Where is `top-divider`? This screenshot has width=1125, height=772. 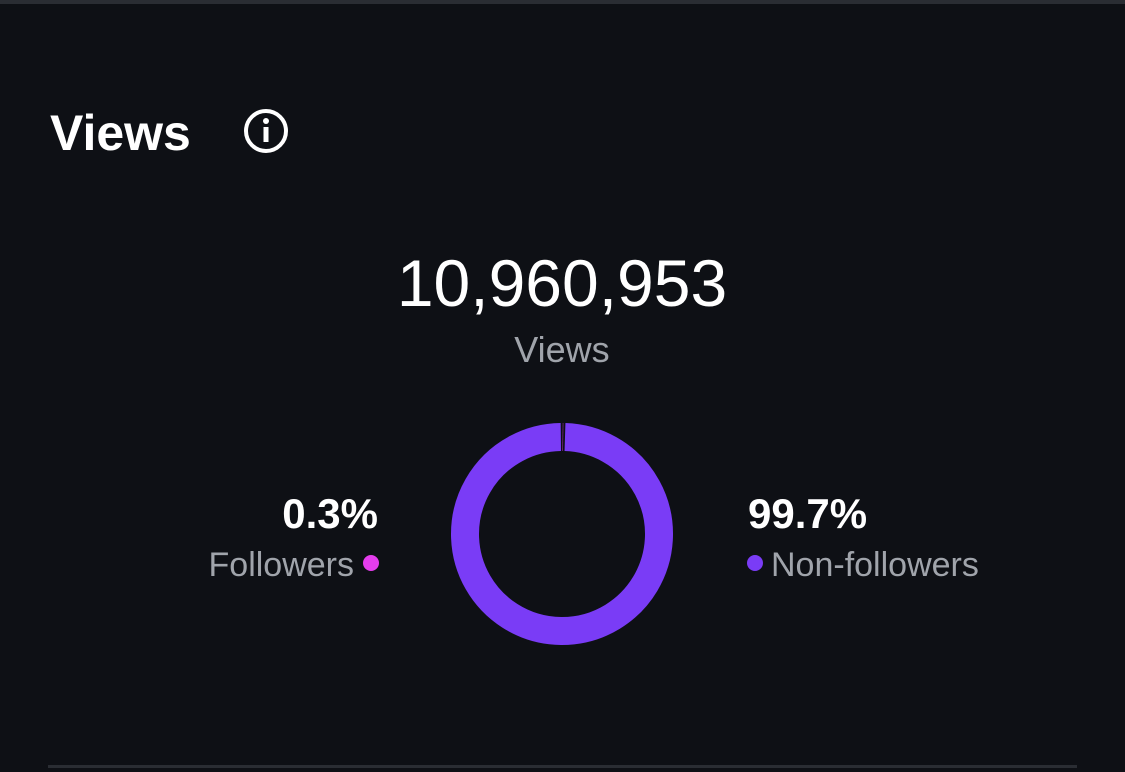
top-divider is located at coordinates (562, 2).